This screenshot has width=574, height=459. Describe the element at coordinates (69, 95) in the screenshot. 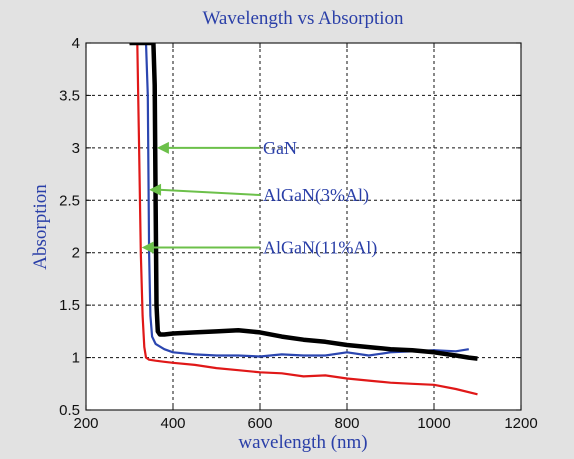

I see `y-tick-label: 3.5` at that location.